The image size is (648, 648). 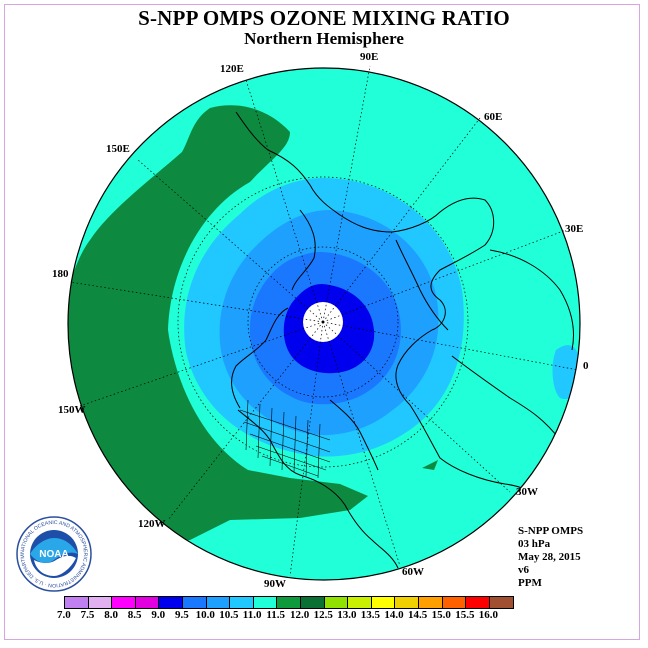 What do you see at coordinates (134, 615) in the screenshot?
I see `colorbar-tick-label: 8.5` at bounding box center [134, 615].